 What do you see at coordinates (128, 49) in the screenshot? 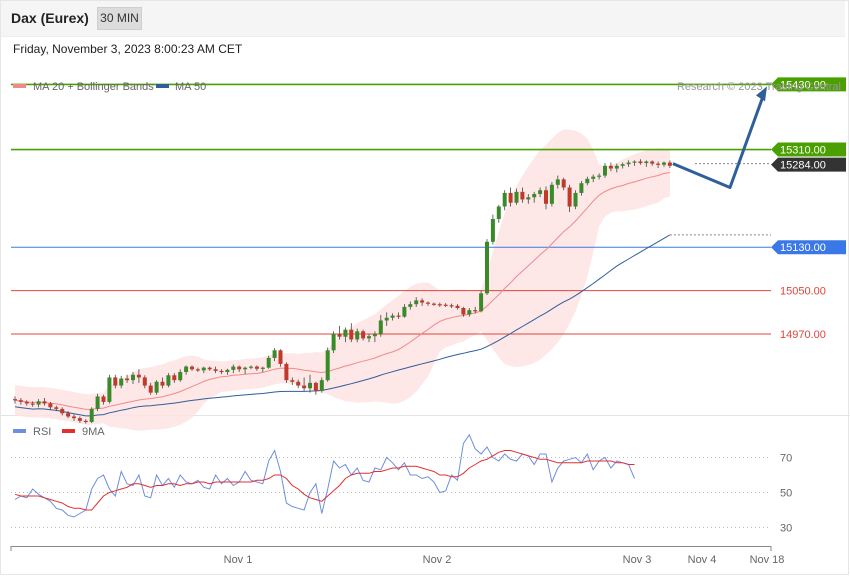
I see `chart-datetime: Friday, November 3, 2023 8:00:23 AM CET` at bounding box center [128, 49].